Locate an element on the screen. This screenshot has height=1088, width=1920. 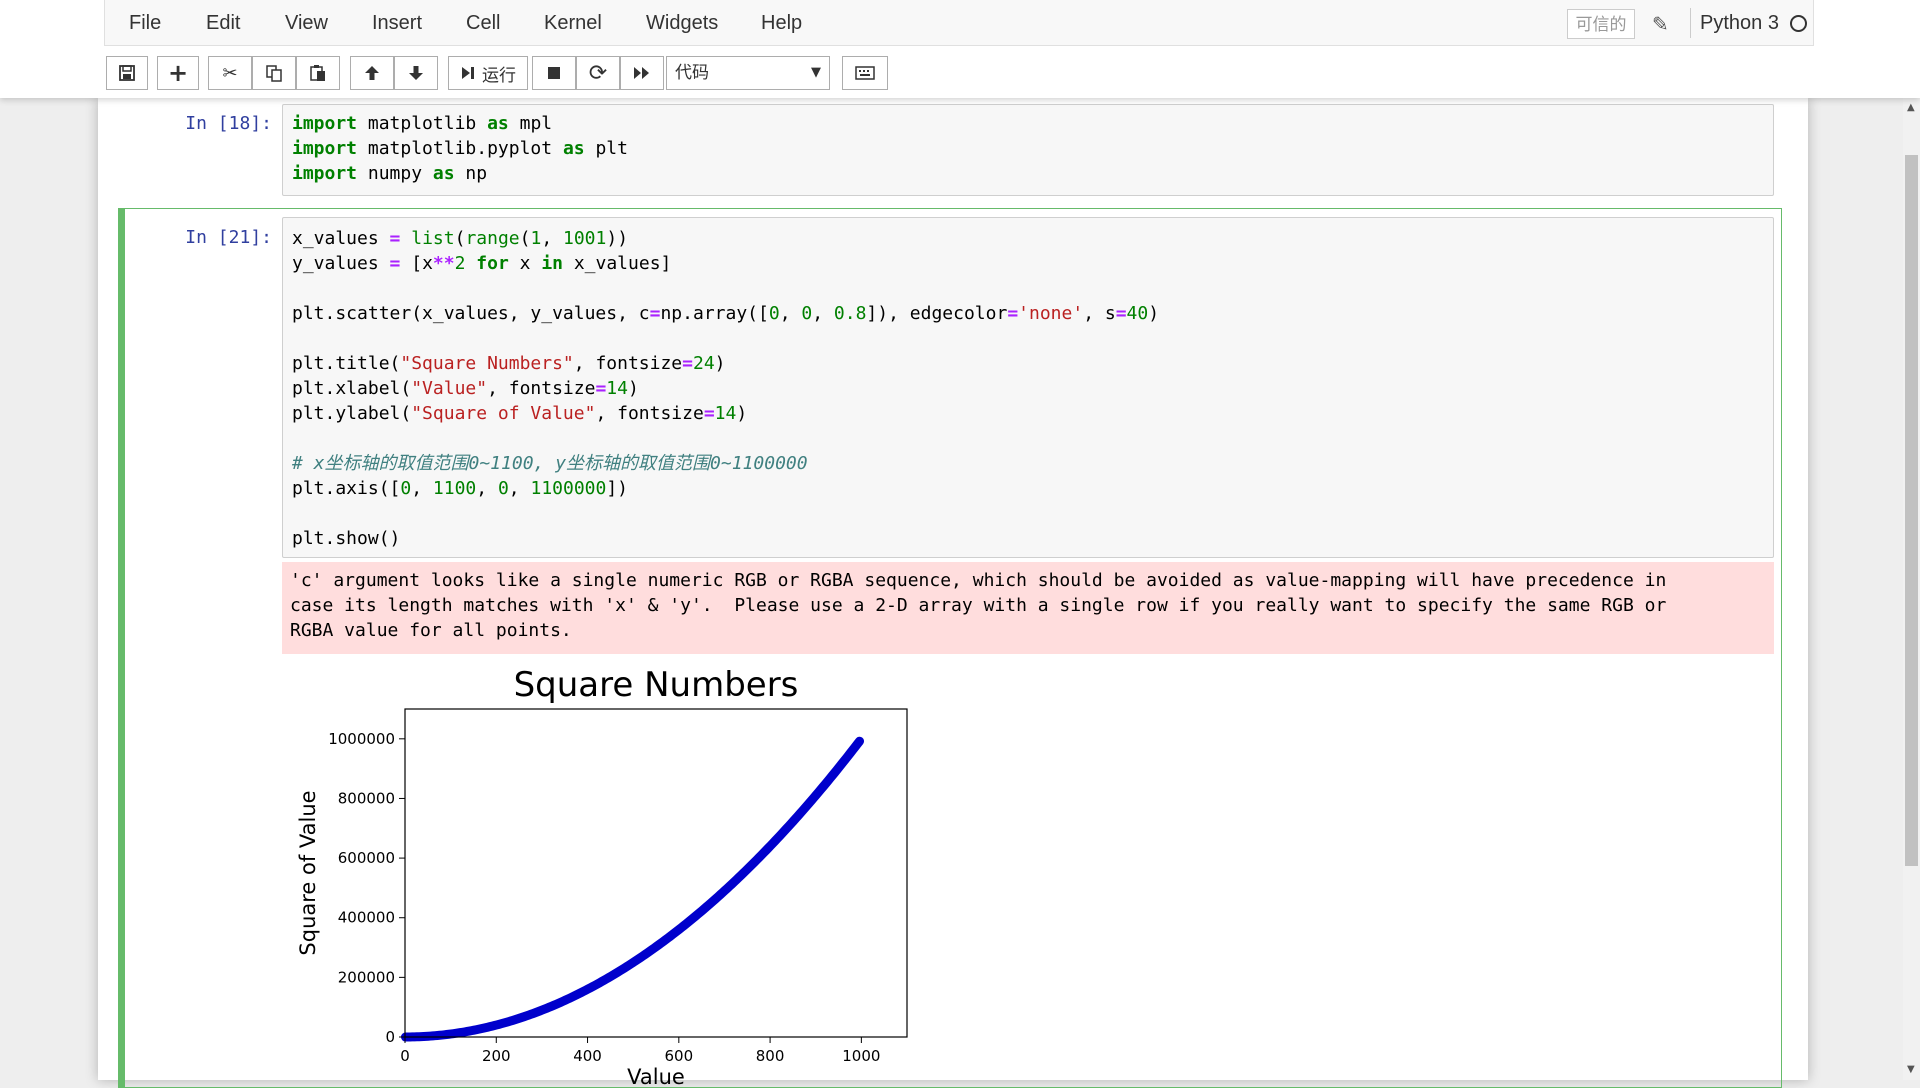
code-line: plt.show() is located at coordinates (346, 538).